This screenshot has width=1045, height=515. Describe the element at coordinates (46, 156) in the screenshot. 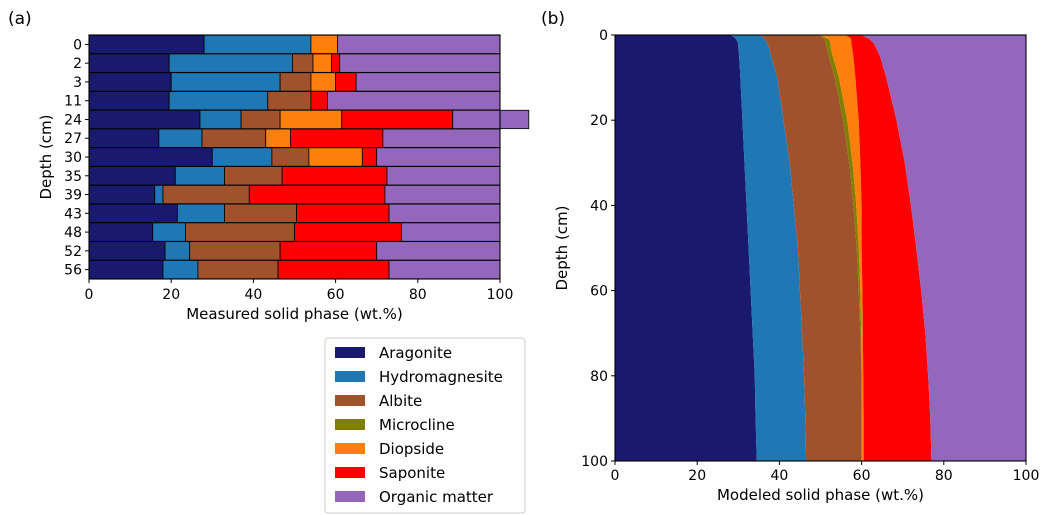

I see `panel-a-y-title: Depth (cm)` at that location.